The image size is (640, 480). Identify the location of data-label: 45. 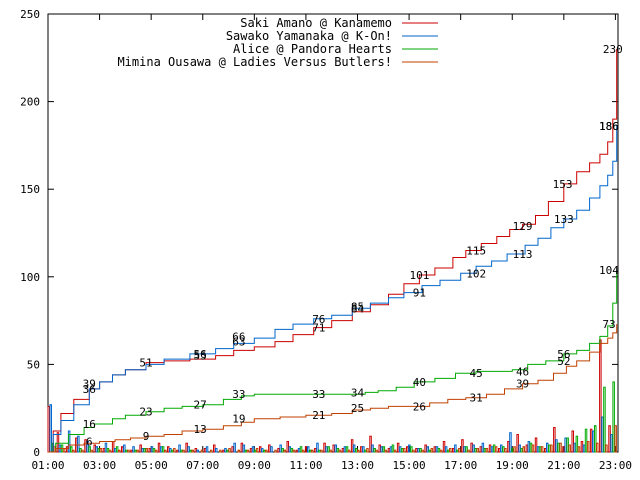
(476, 373).